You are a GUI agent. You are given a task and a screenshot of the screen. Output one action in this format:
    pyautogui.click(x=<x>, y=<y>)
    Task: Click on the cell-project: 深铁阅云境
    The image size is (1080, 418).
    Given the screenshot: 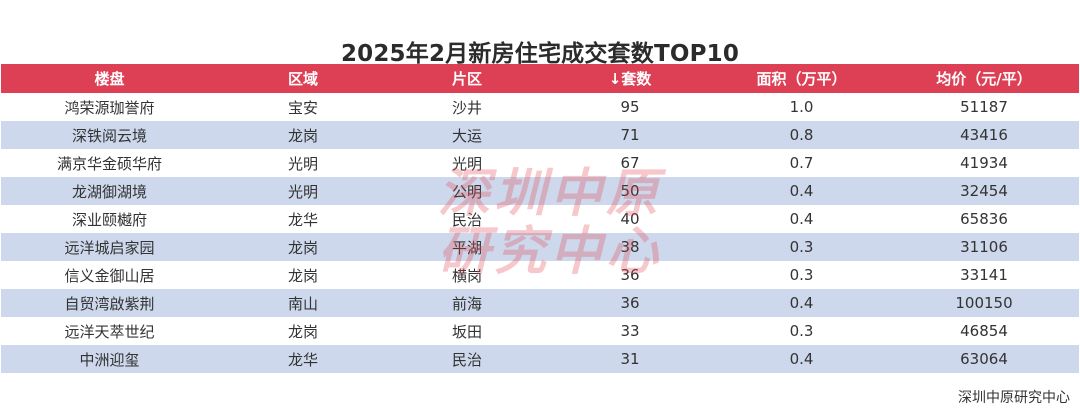 What is the action you would take?
    pyautogui.click(x=109, y=135)
    